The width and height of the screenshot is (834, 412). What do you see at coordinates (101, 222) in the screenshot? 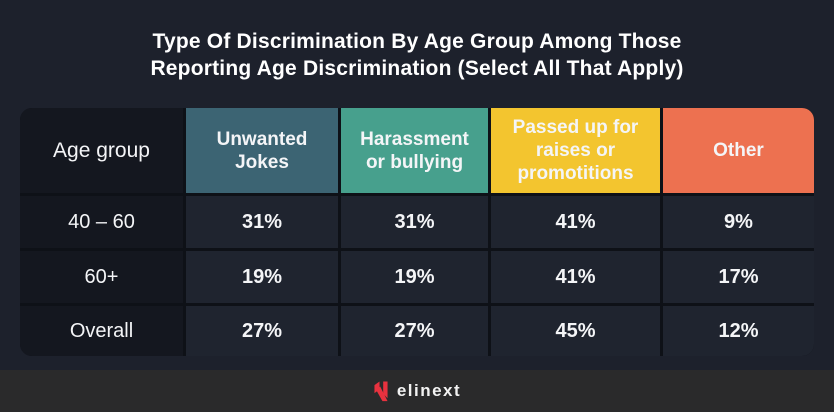
I see `row-label-40-60: 40 – 60` at bounding box center [101, 222].